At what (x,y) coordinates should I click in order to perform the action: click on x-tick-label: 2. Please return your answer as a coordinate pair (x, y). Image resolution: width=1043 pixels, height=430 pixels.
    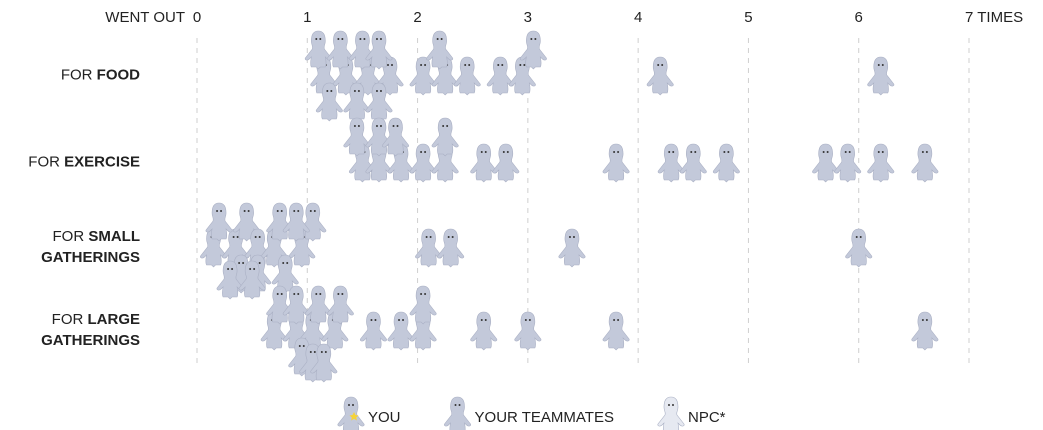
    Looking at the image, I should click on (417, 17).